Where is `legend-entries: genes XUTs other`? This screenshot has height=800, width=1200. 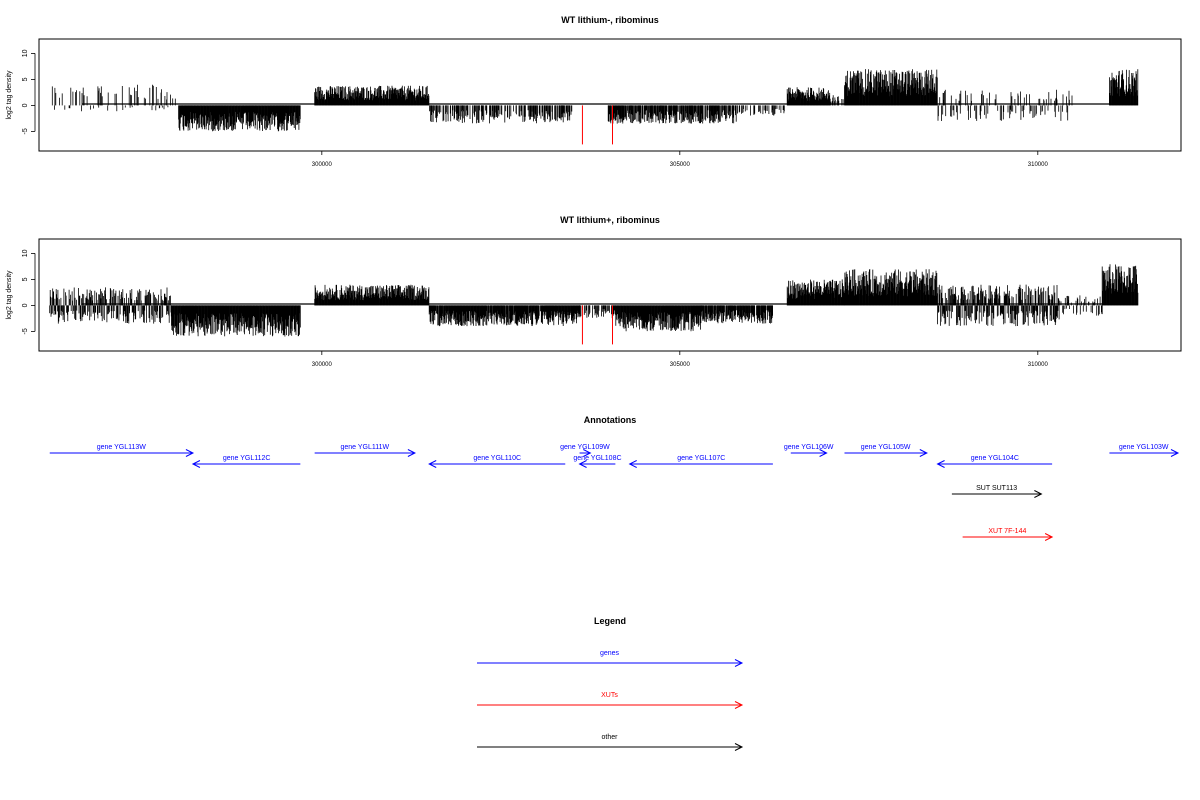
legend-entries: genes XUTs other is located at coordinates (610, 700).